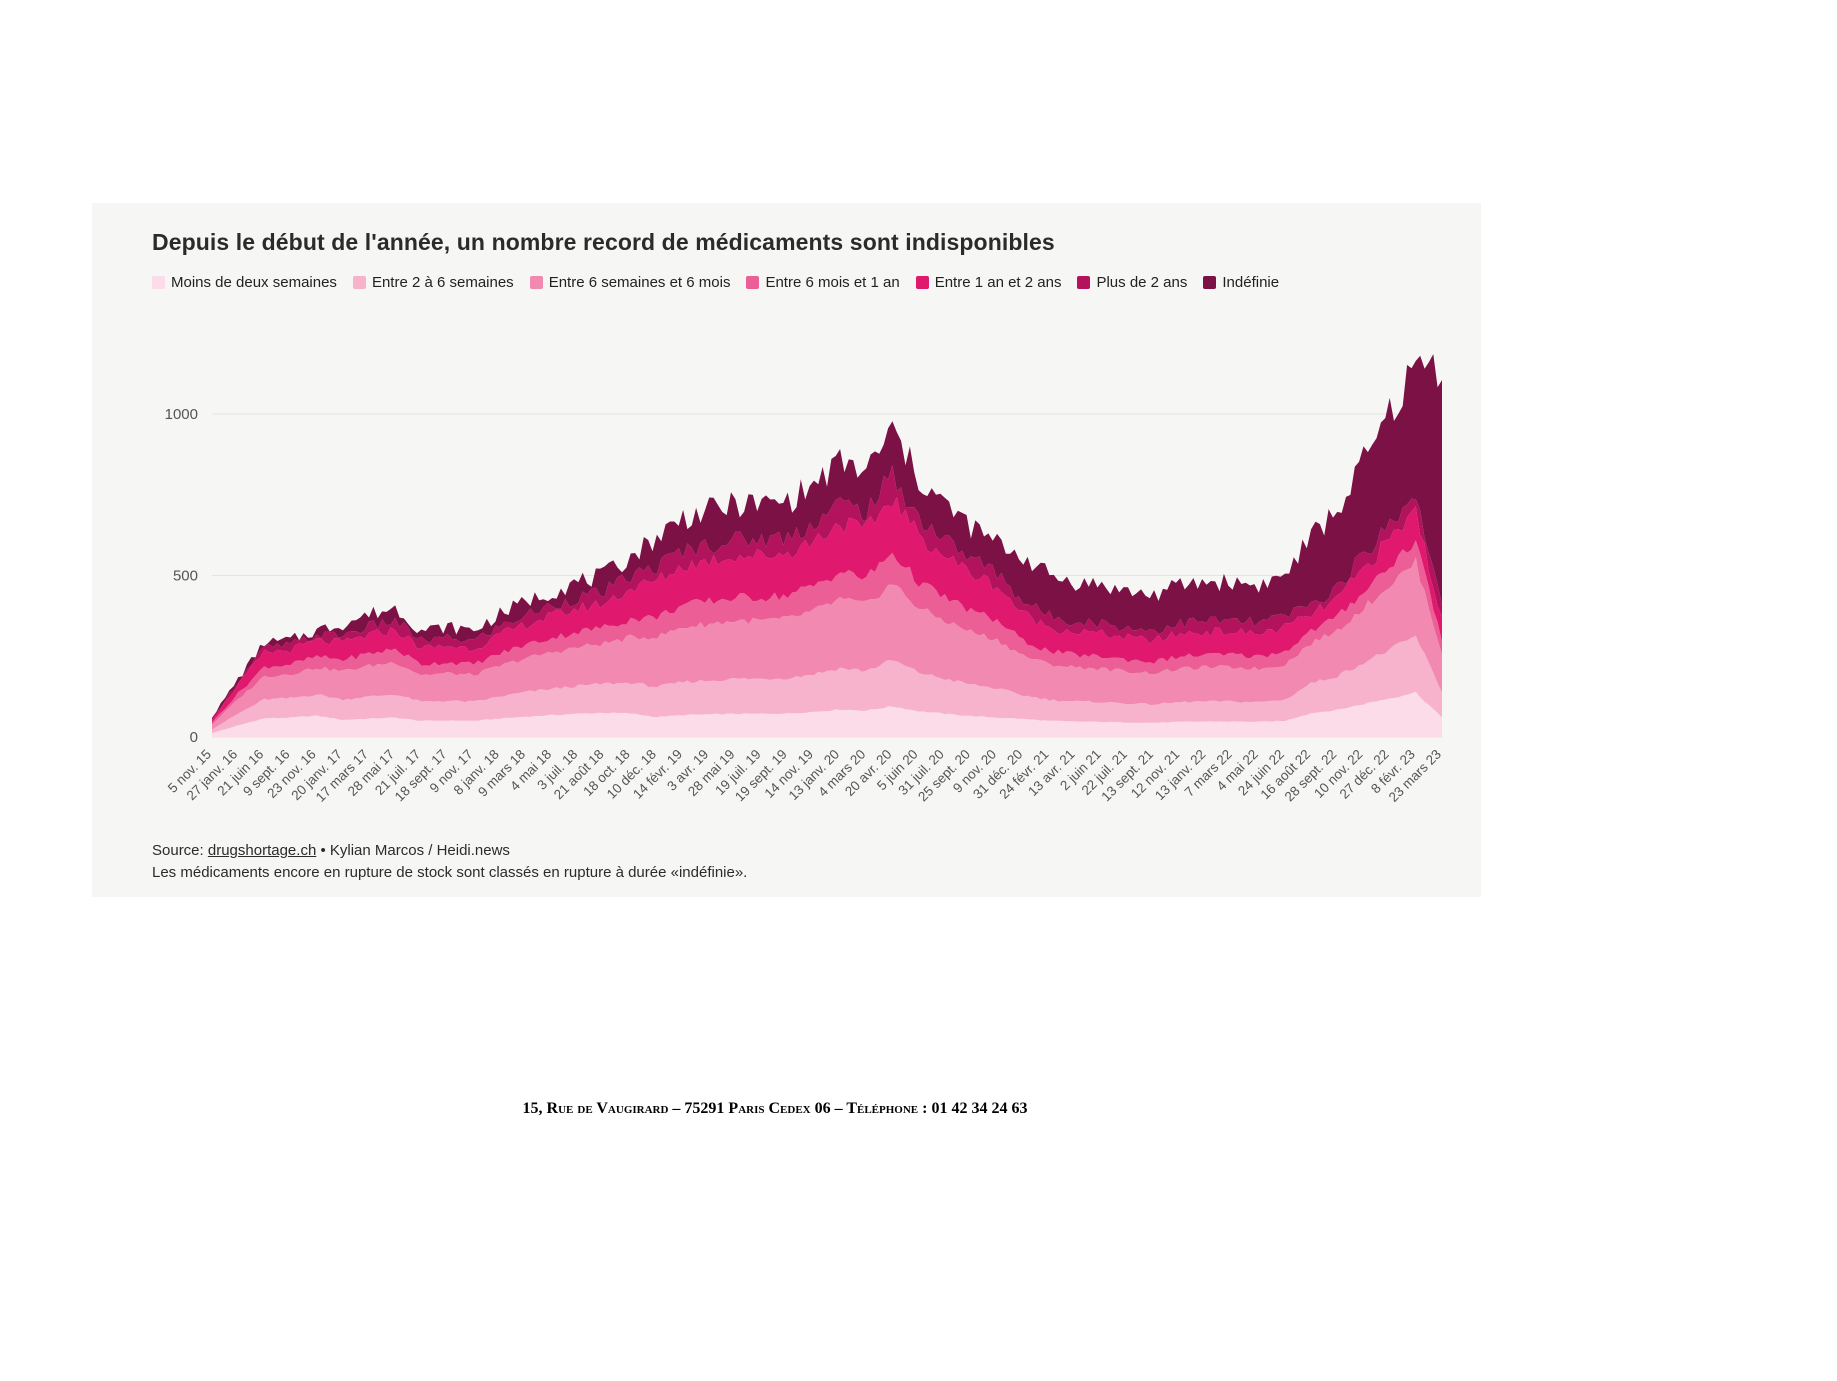 The height and width of the screenshot is (1381, 1837). Describe the element at coordinates (1142, 282) in the screenshot. I see `legend-label: Plus de 2 ans` at that location.